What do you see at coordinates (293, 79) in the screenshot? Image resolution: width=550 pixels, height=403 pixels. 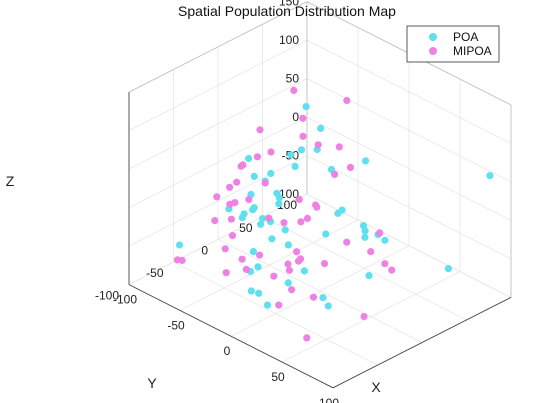 I see `z-tick-label: 50` at bounding box center [293, 79].